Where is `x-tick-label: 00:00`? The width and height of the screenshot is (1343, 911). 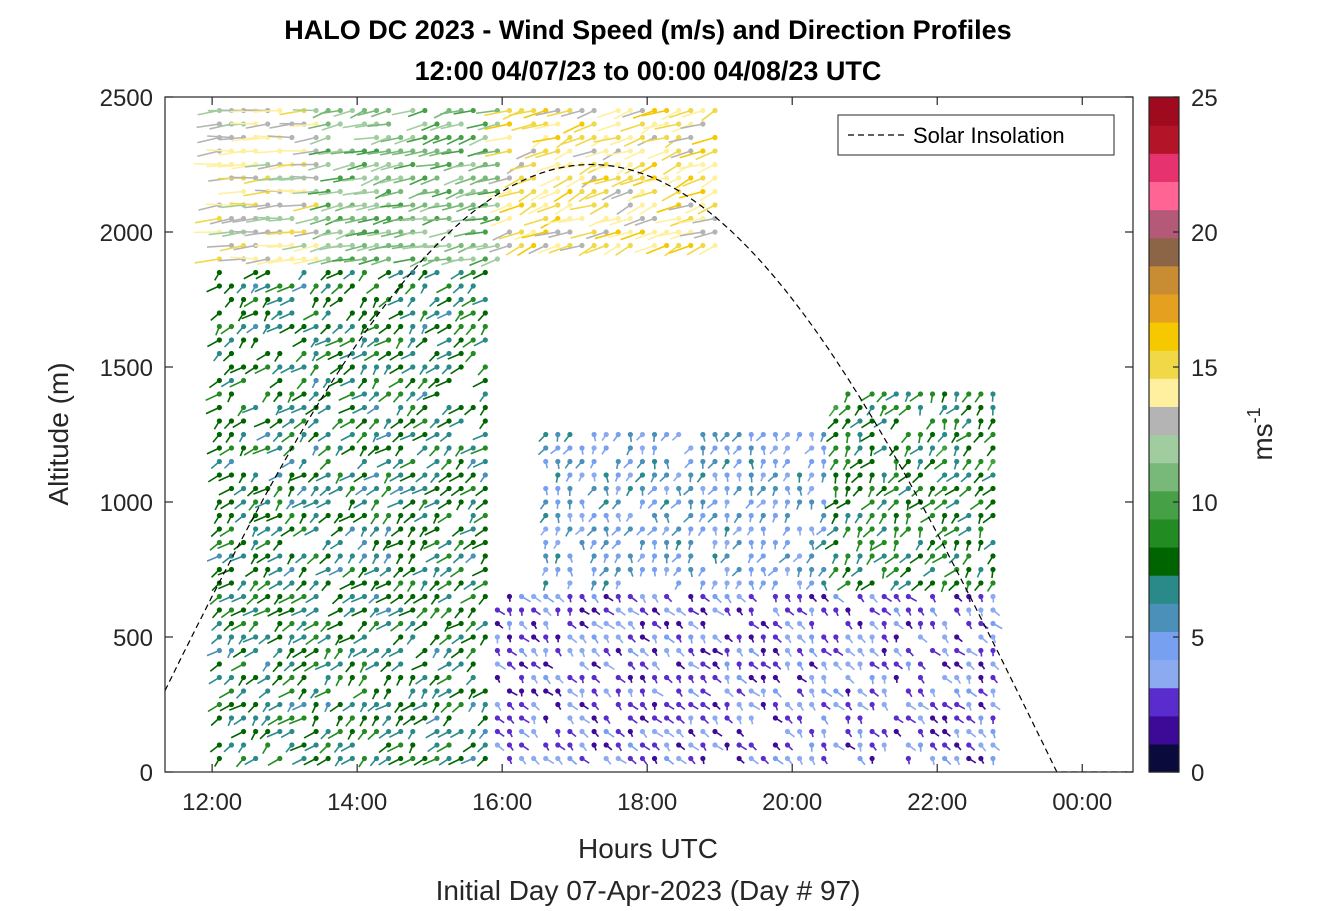
x-tick-label: 00:00 is located at coordinates (1082, 802).